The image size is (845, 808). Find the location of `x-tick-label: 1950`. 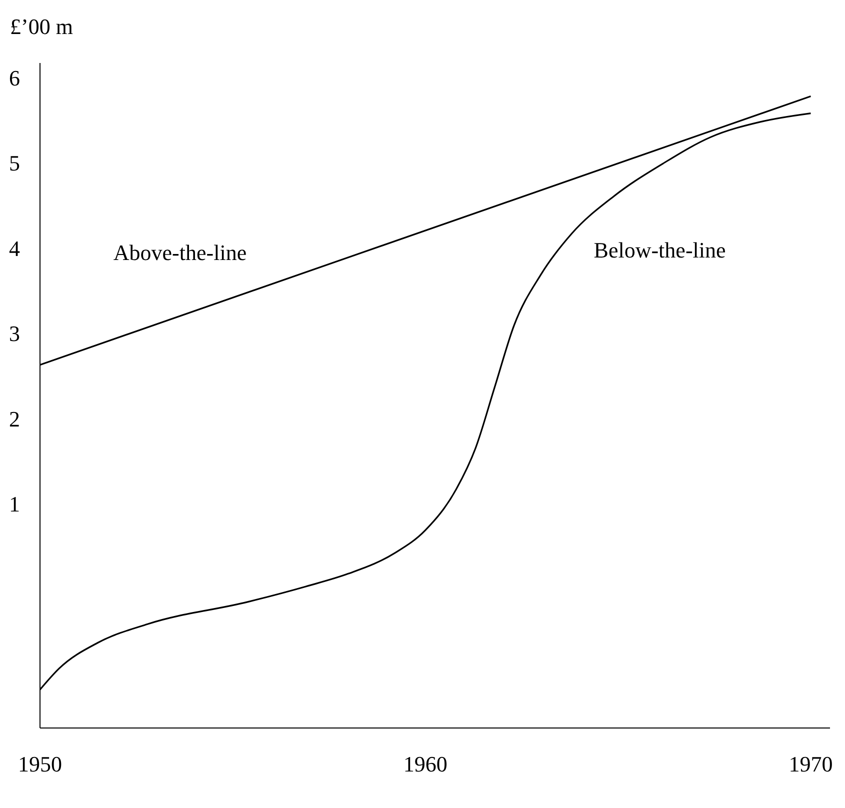

x-tick-label: 1950 is located at coordinates (40, 764).